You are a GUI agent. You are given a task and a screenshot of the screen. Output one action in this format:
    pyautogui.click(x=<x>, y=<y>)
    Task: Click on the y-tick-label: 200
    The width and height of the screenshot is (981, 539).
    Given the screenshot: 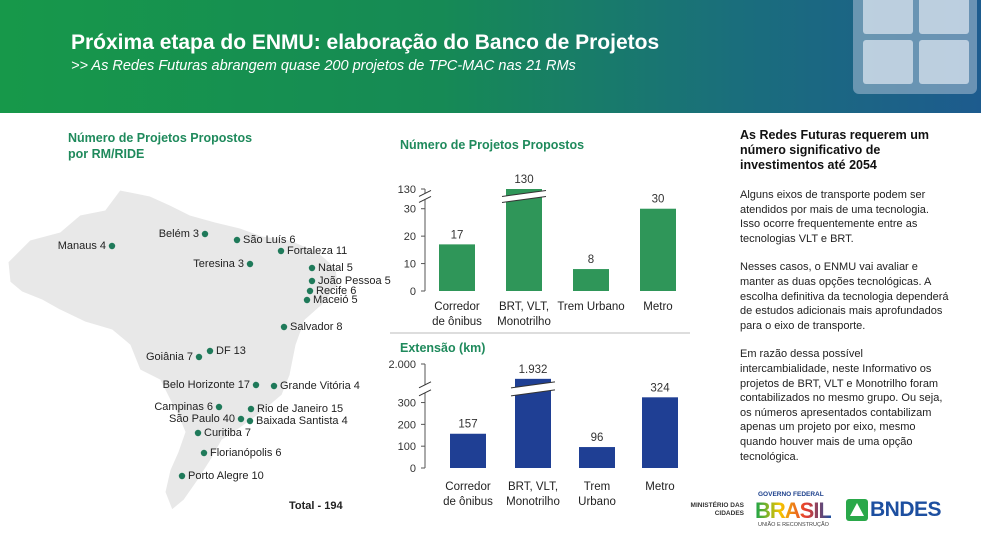 What is the action you would take?
    pyautogui.click(x=407, y=425)
    